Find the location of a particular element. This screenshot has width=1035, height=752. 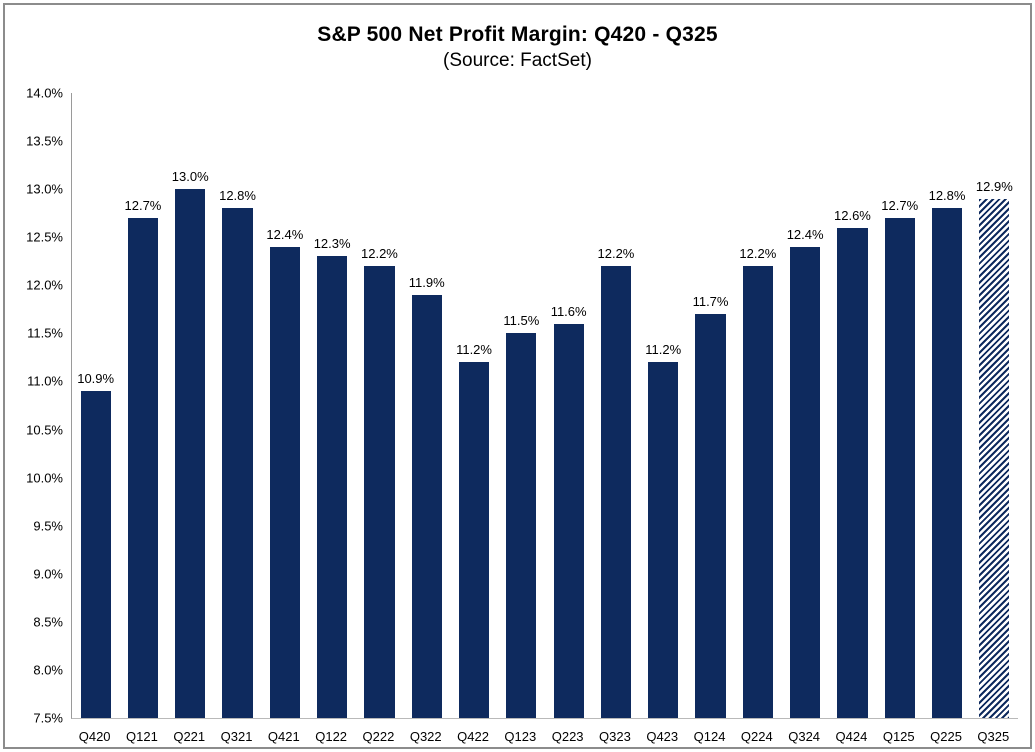

bar-Q125 is located at coordinates (899, 468).